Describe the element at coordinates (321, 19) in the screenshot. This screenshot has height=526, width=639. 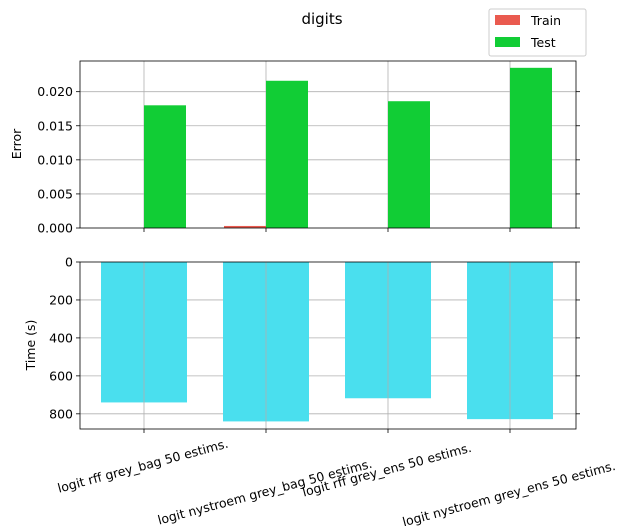
I see `chart-title: digits` at that location.